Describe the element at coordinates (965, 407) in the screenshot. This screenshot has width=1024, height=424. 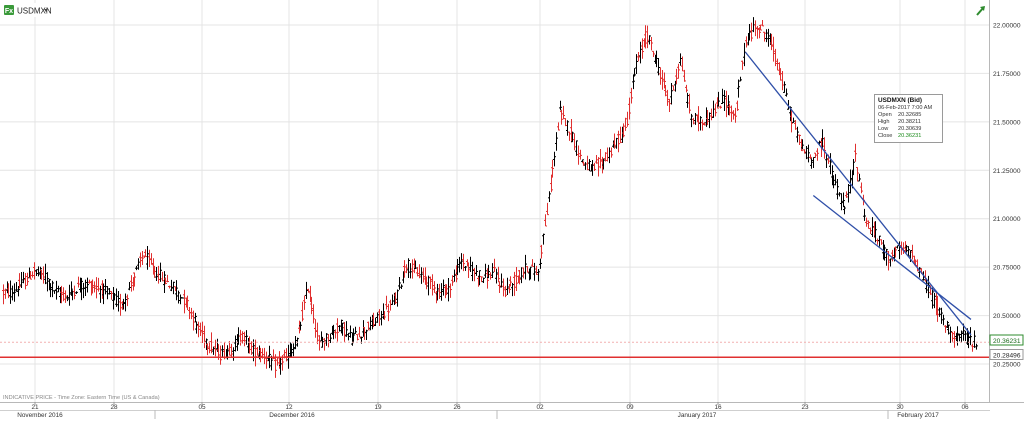
I see `time-tick-label: 06` at that location.